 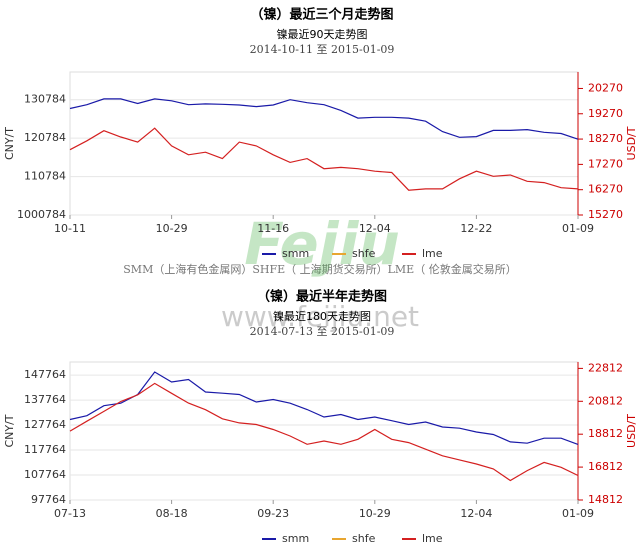 I want to click on y2-tick-label: 15270, so click(x=605, y=214).